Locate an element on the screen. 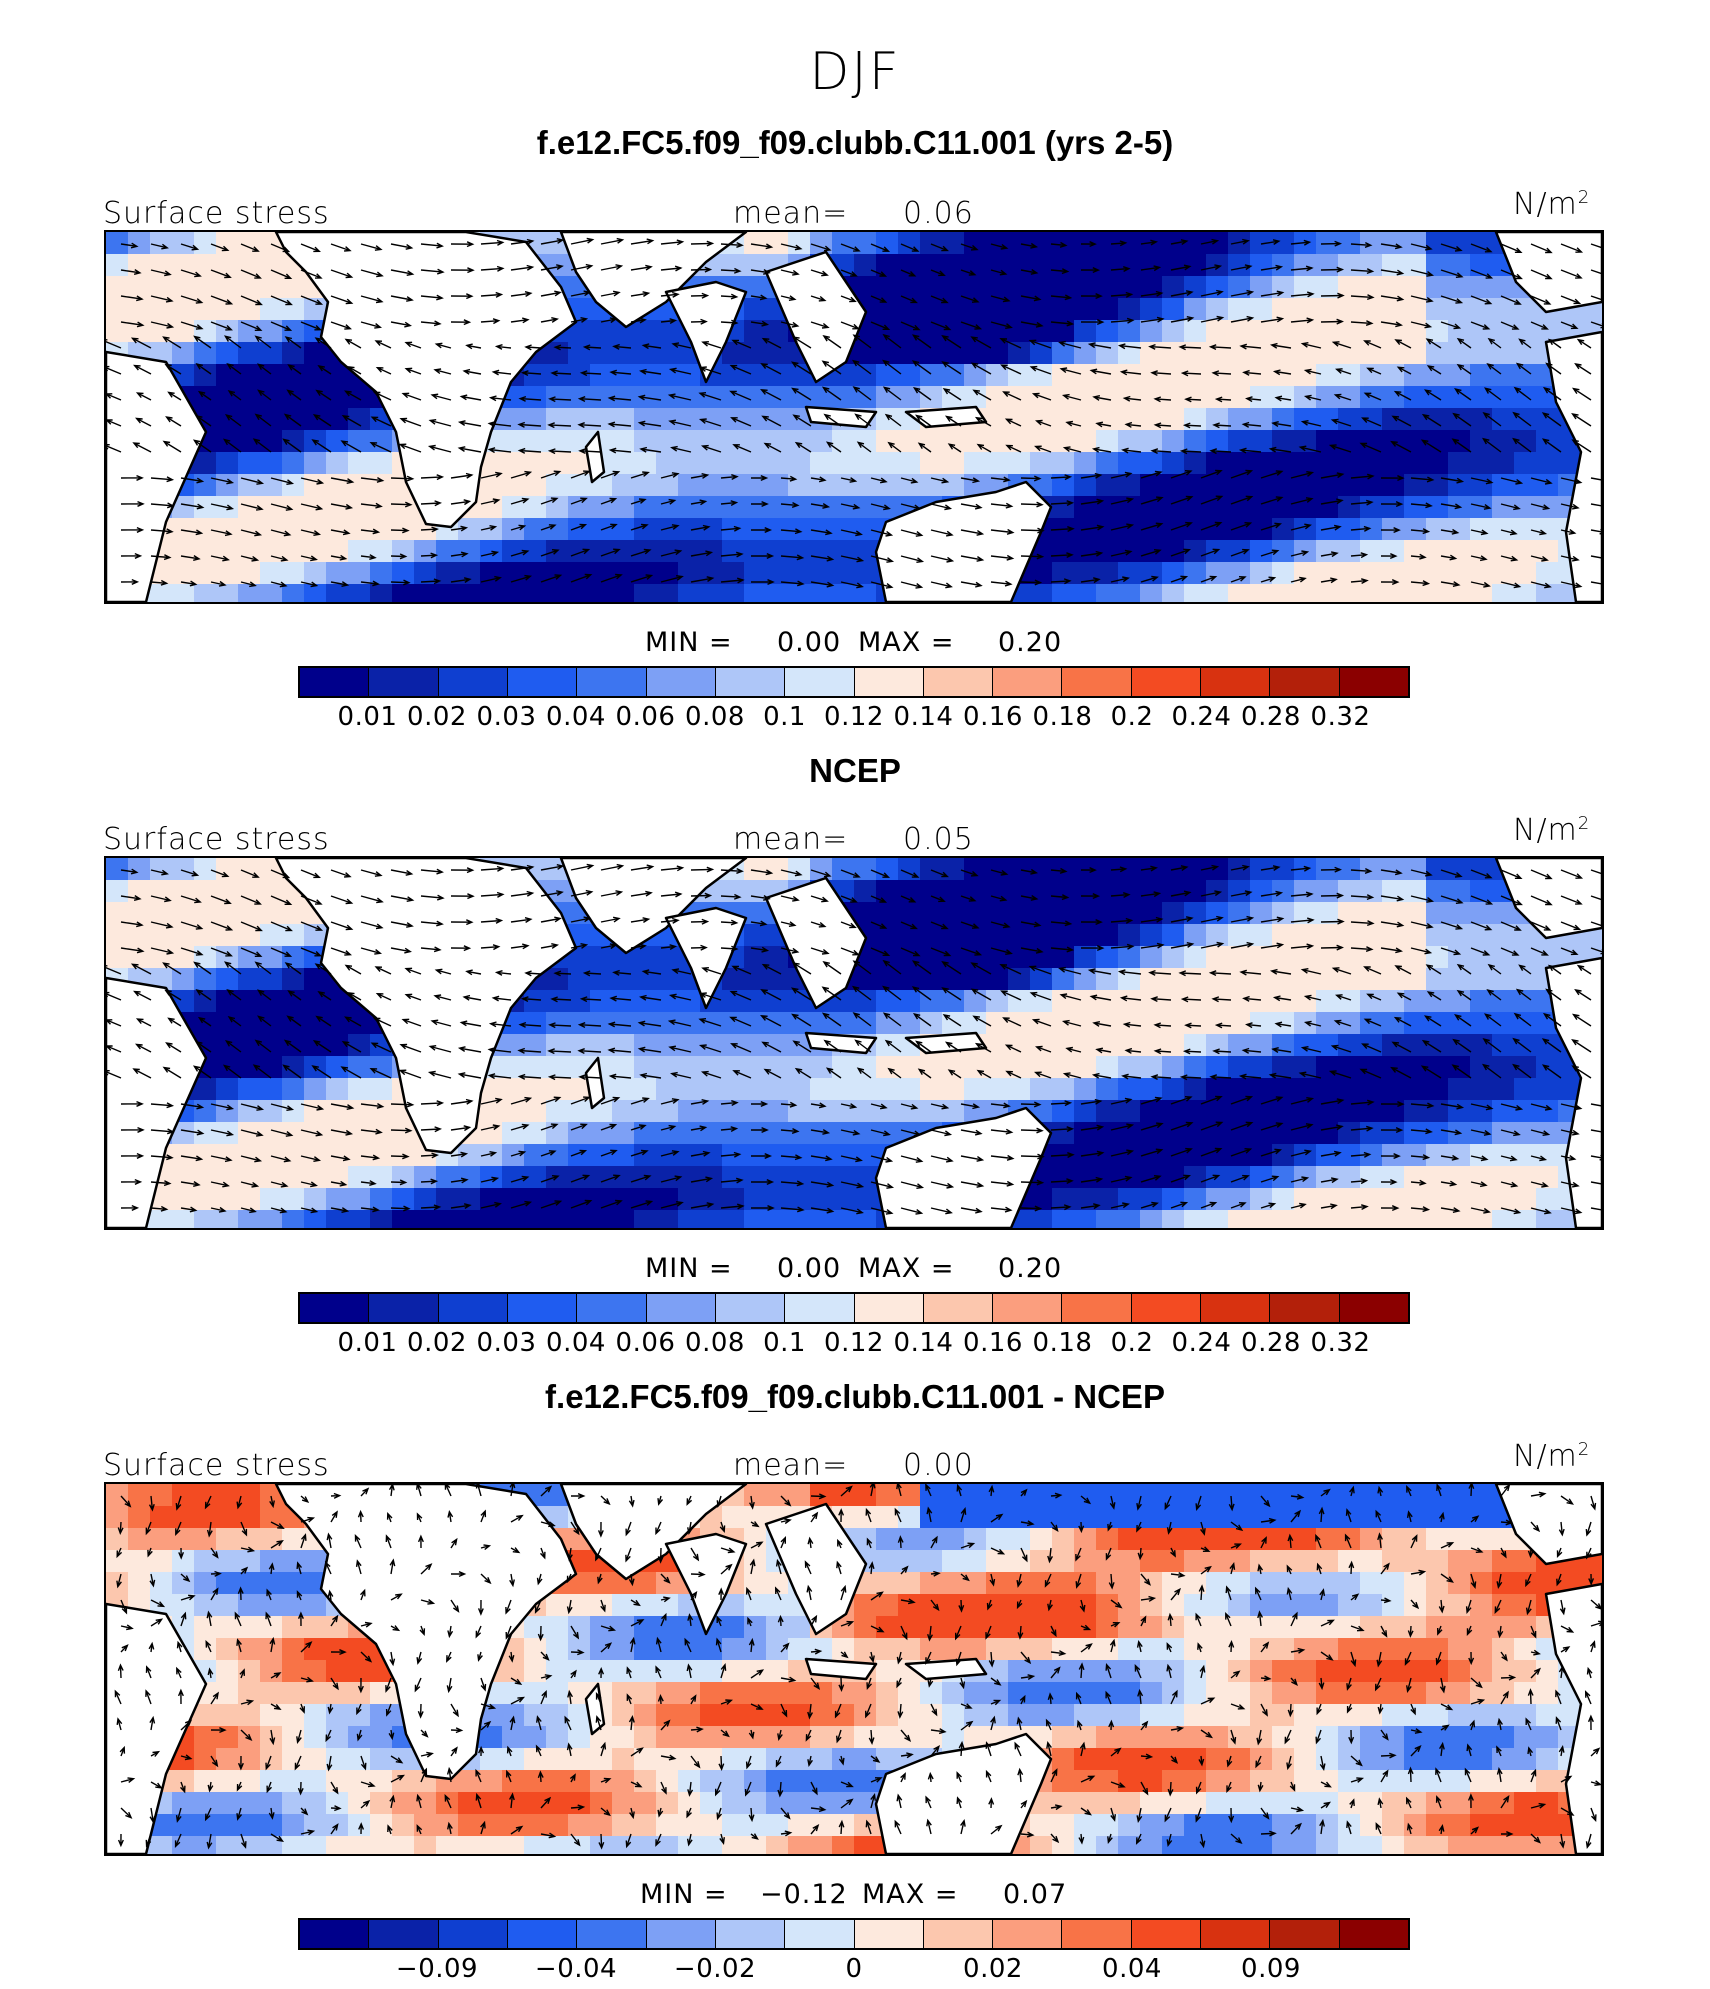 The width and height of the screenshot is (1710, 1989). panel-1-units: N/m2 is located at coordinates (1552, 204).